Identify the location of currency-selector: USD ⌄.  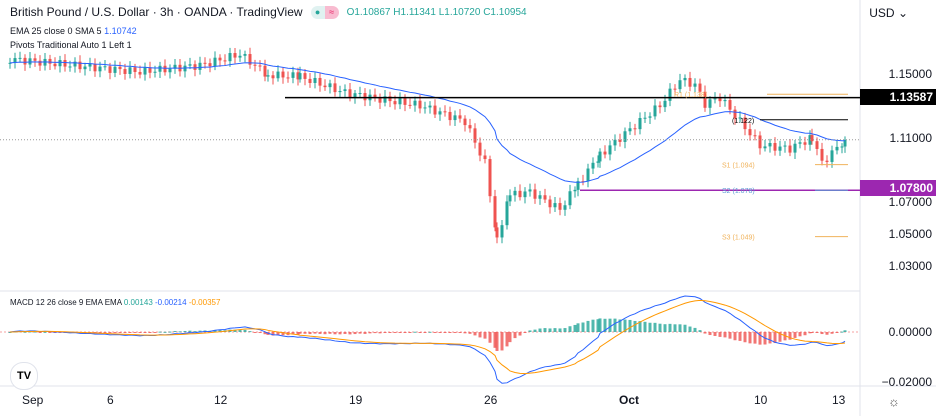
(888, 13).